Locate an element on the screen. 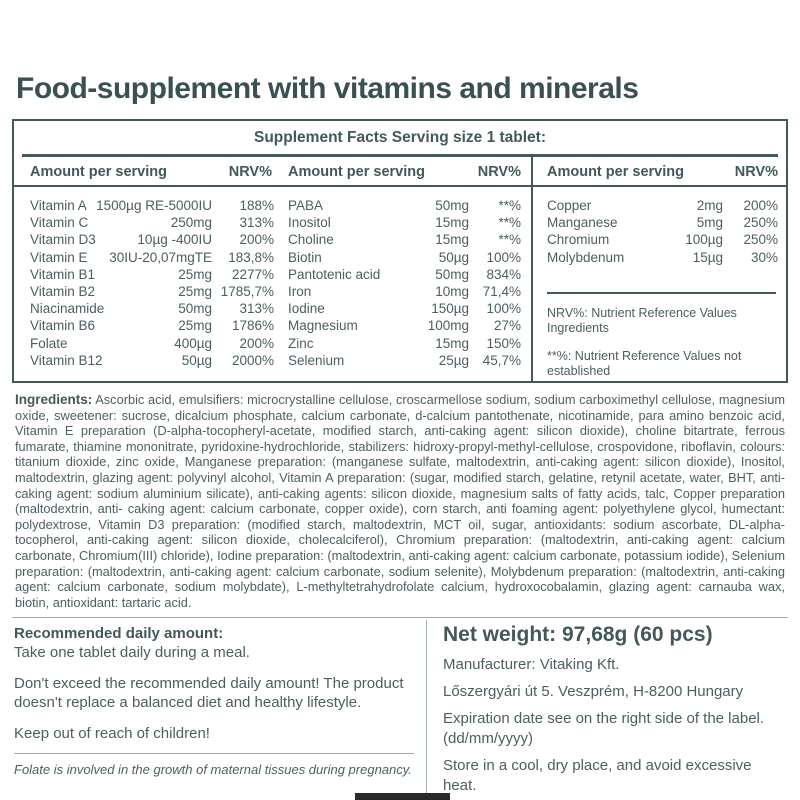  nutrient-nrv: 1785,7% is located at coordinates (247, 292).